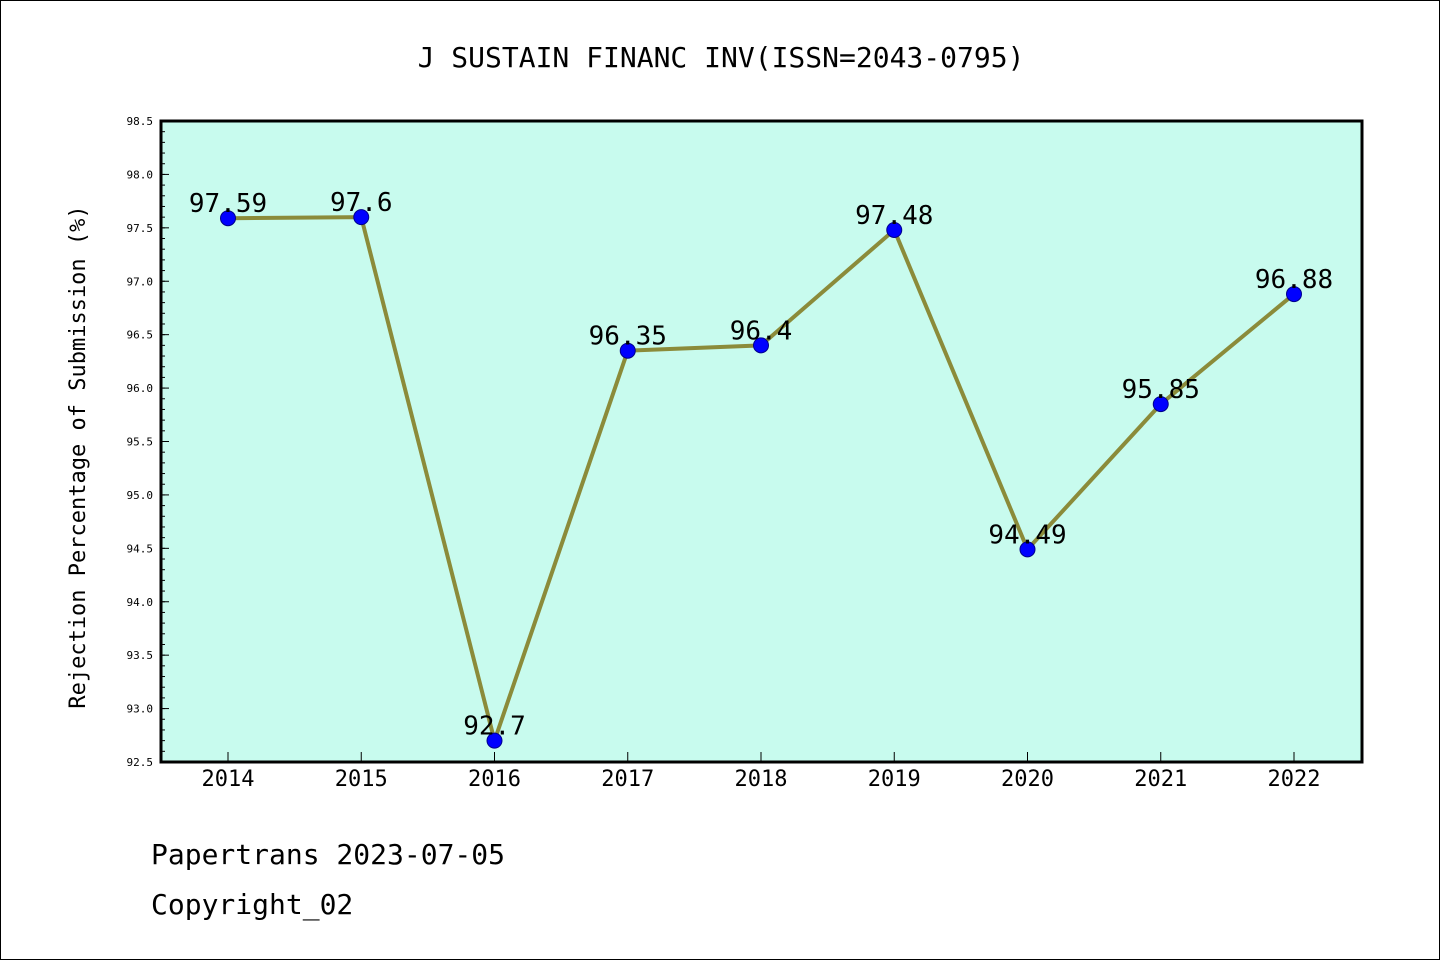 Image resolution: width=1440 pixels, height=966 pixels. Describe the element at coordinates (1160, 779) in the screenshot. I see `x-tick-label: 2021` at that location.